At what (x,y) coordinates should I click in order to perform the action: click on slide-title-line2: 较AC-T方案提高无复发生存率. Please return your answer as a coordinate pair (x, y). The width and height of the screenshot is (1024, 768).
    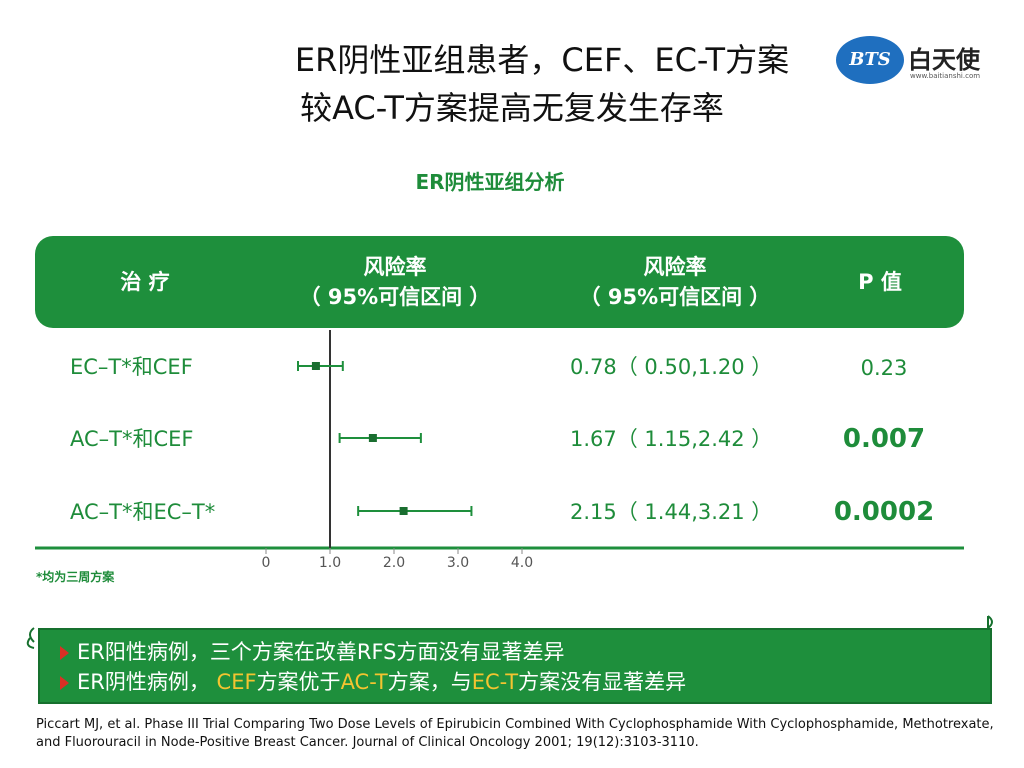
    Looking at the image, I should click on (512, 108).